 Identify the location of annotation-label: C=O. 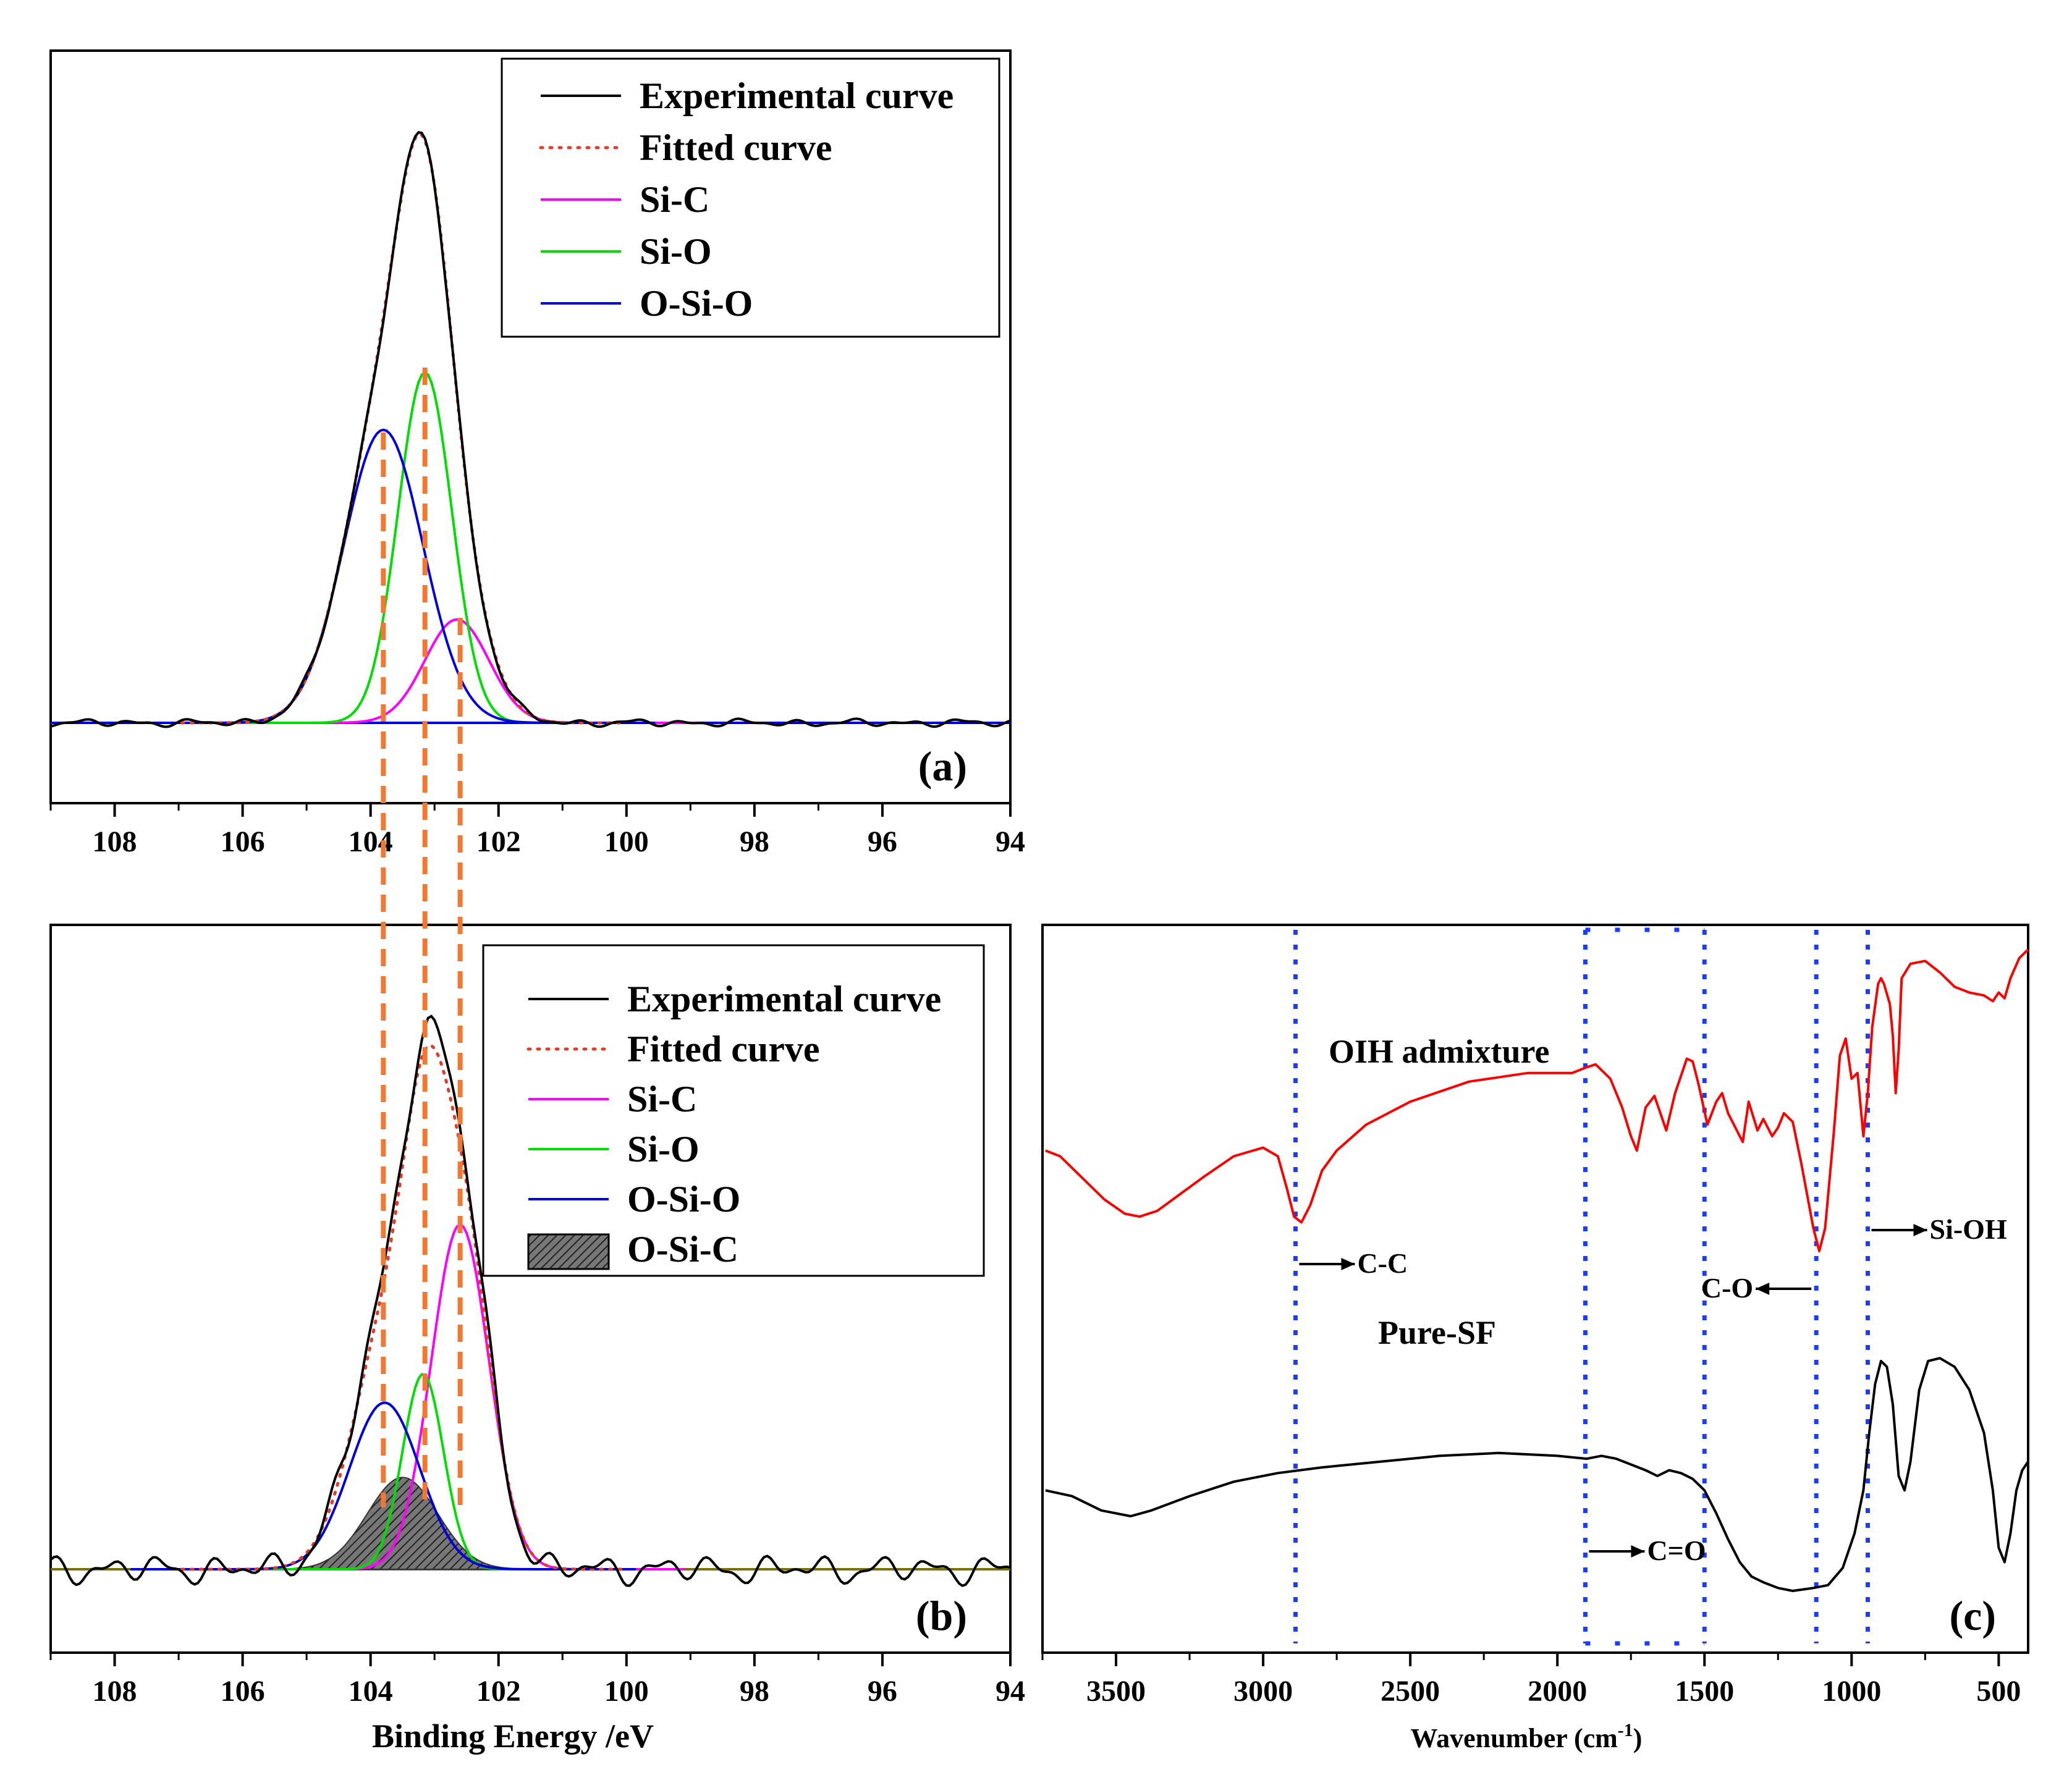
(1676, 1550).